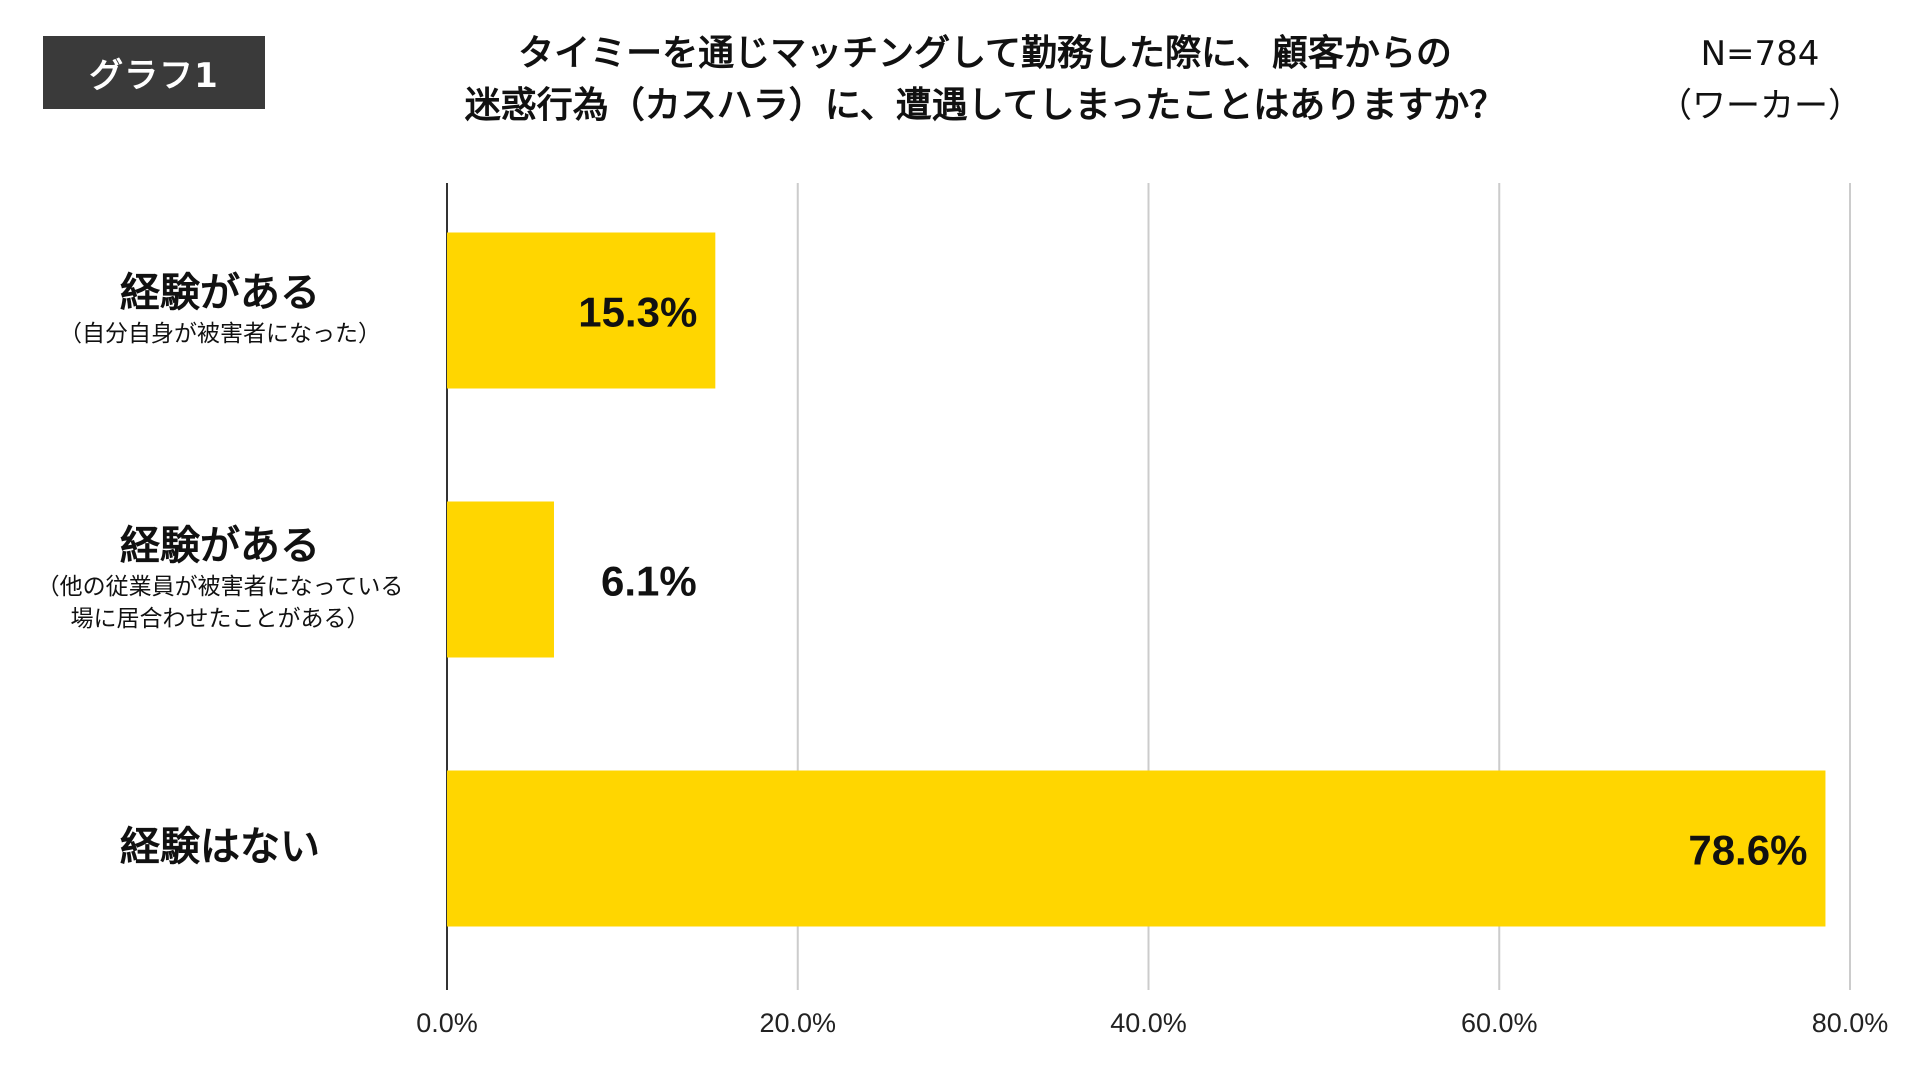 The width and height of the screenshot is (1920, 1080). I want to click on title-line-1: タイミーを通じマッチングして勤務した際に、顧客からの, so click(985, 53).